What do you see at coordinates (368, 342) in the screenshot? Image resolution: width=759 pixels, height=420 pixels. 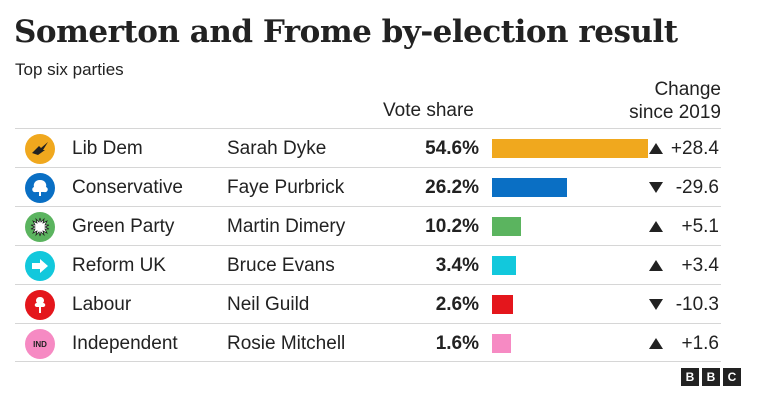 I see `table-row: IND Independent Rosie Mitchell 1.6% +1.6` at bounding box center [368, 342].